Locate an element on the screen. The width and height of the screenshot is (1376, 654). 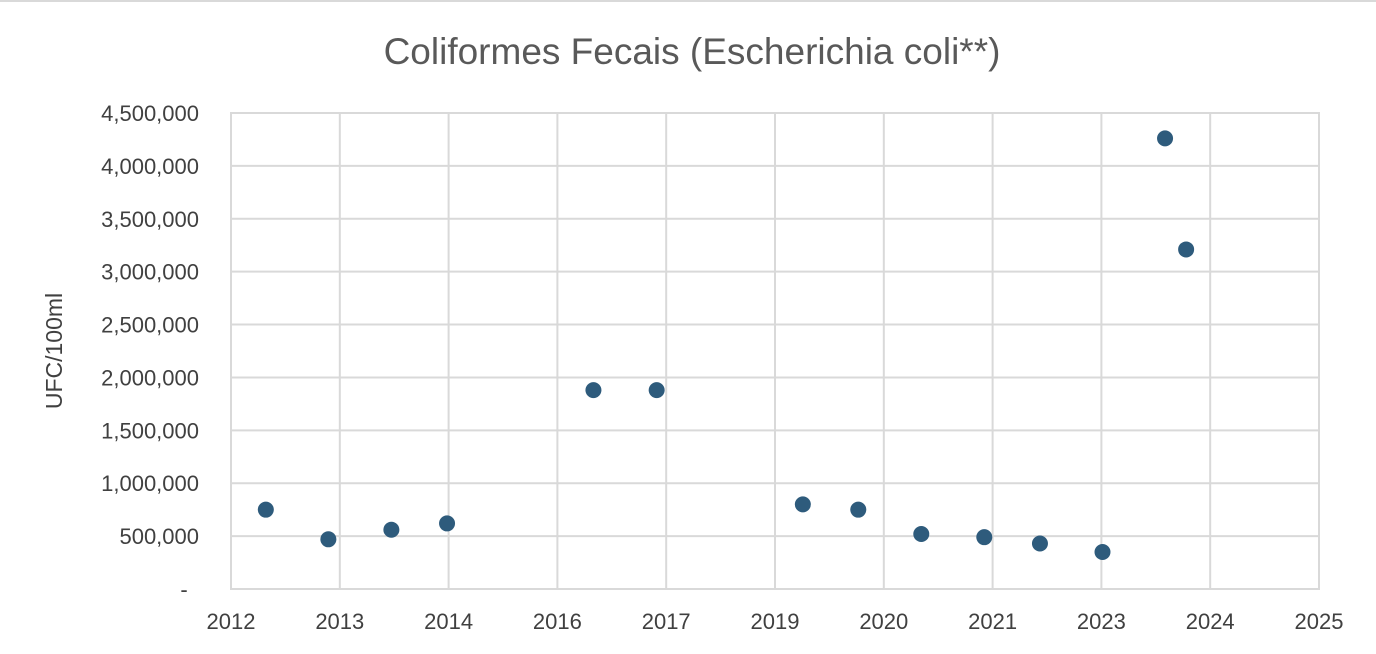
x-tick-label: 2019 is located at coordinates (775, 621).